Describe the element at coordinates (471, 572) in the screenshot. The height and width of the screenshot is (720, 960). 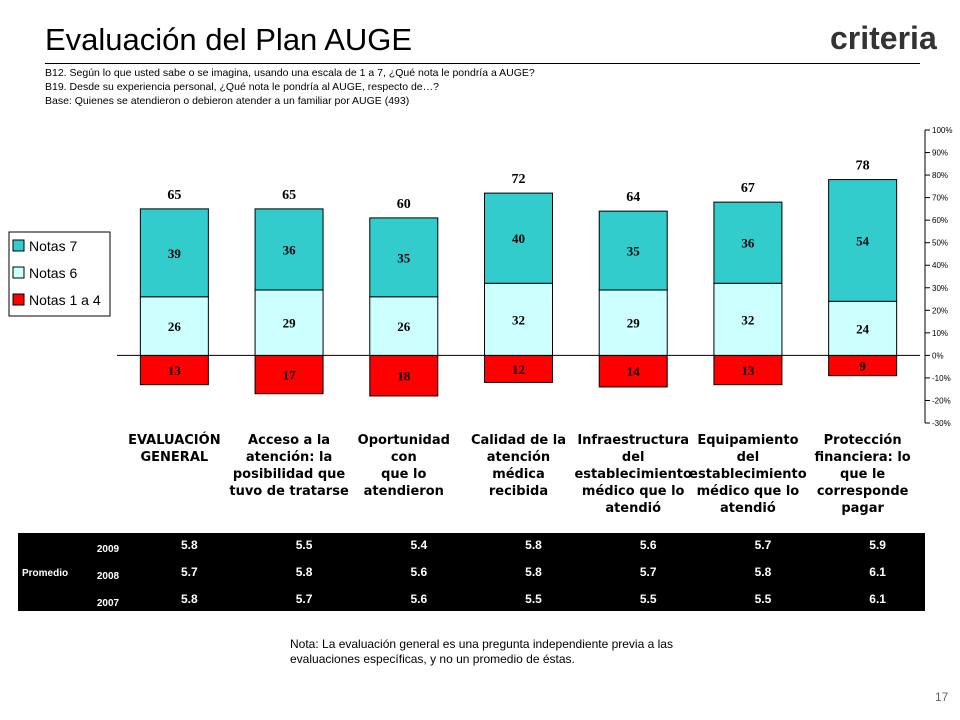
I see `table-bg` at that location.